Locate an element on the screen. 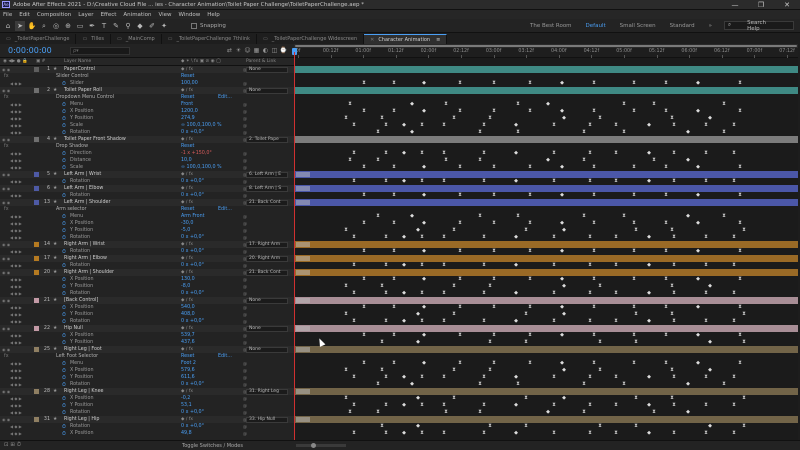 This screenshot has width=800, height=450. layer-name: Left Arm | Elbow is located at coordinates (84, 188).